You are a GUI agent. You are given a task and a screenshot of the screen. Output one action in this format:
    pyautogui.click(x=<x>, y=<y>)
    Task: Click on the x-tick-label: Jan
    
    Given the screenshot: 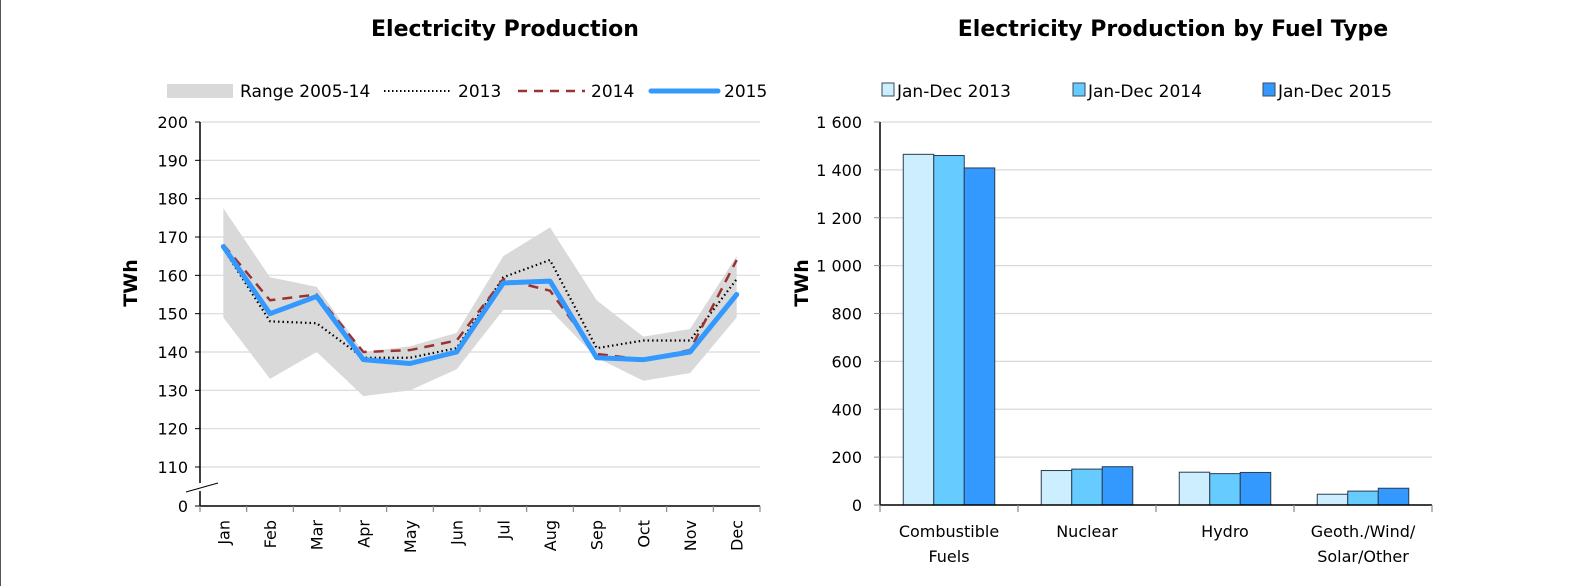 What is the action you would take?
    pyautogui.click(x=223, y=533)
    